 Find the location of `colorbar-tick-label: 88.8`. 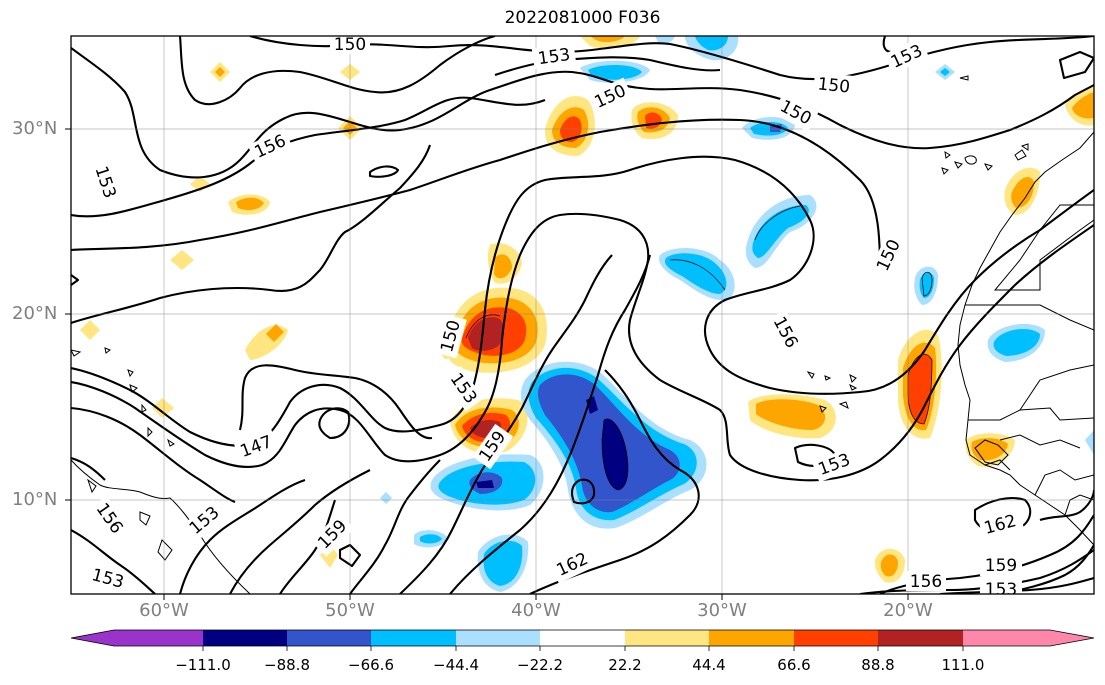

colorbar-tick-label: 88.8 is located at coordinates (878, 665).